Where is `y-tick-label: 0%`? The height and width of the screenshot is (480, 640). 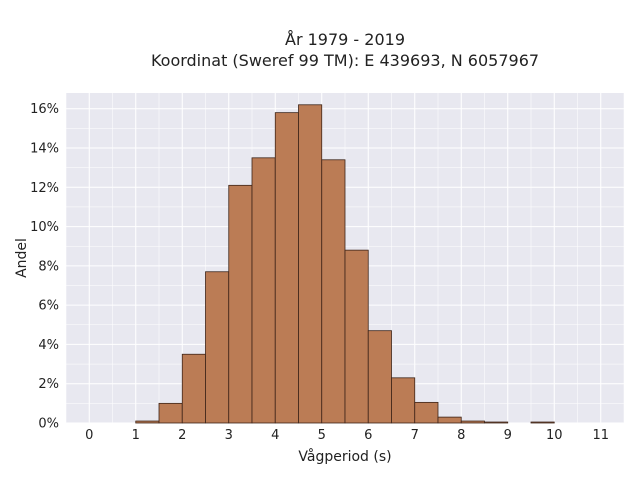 y-tick-label: 0% is located at coordinates (48, 424).